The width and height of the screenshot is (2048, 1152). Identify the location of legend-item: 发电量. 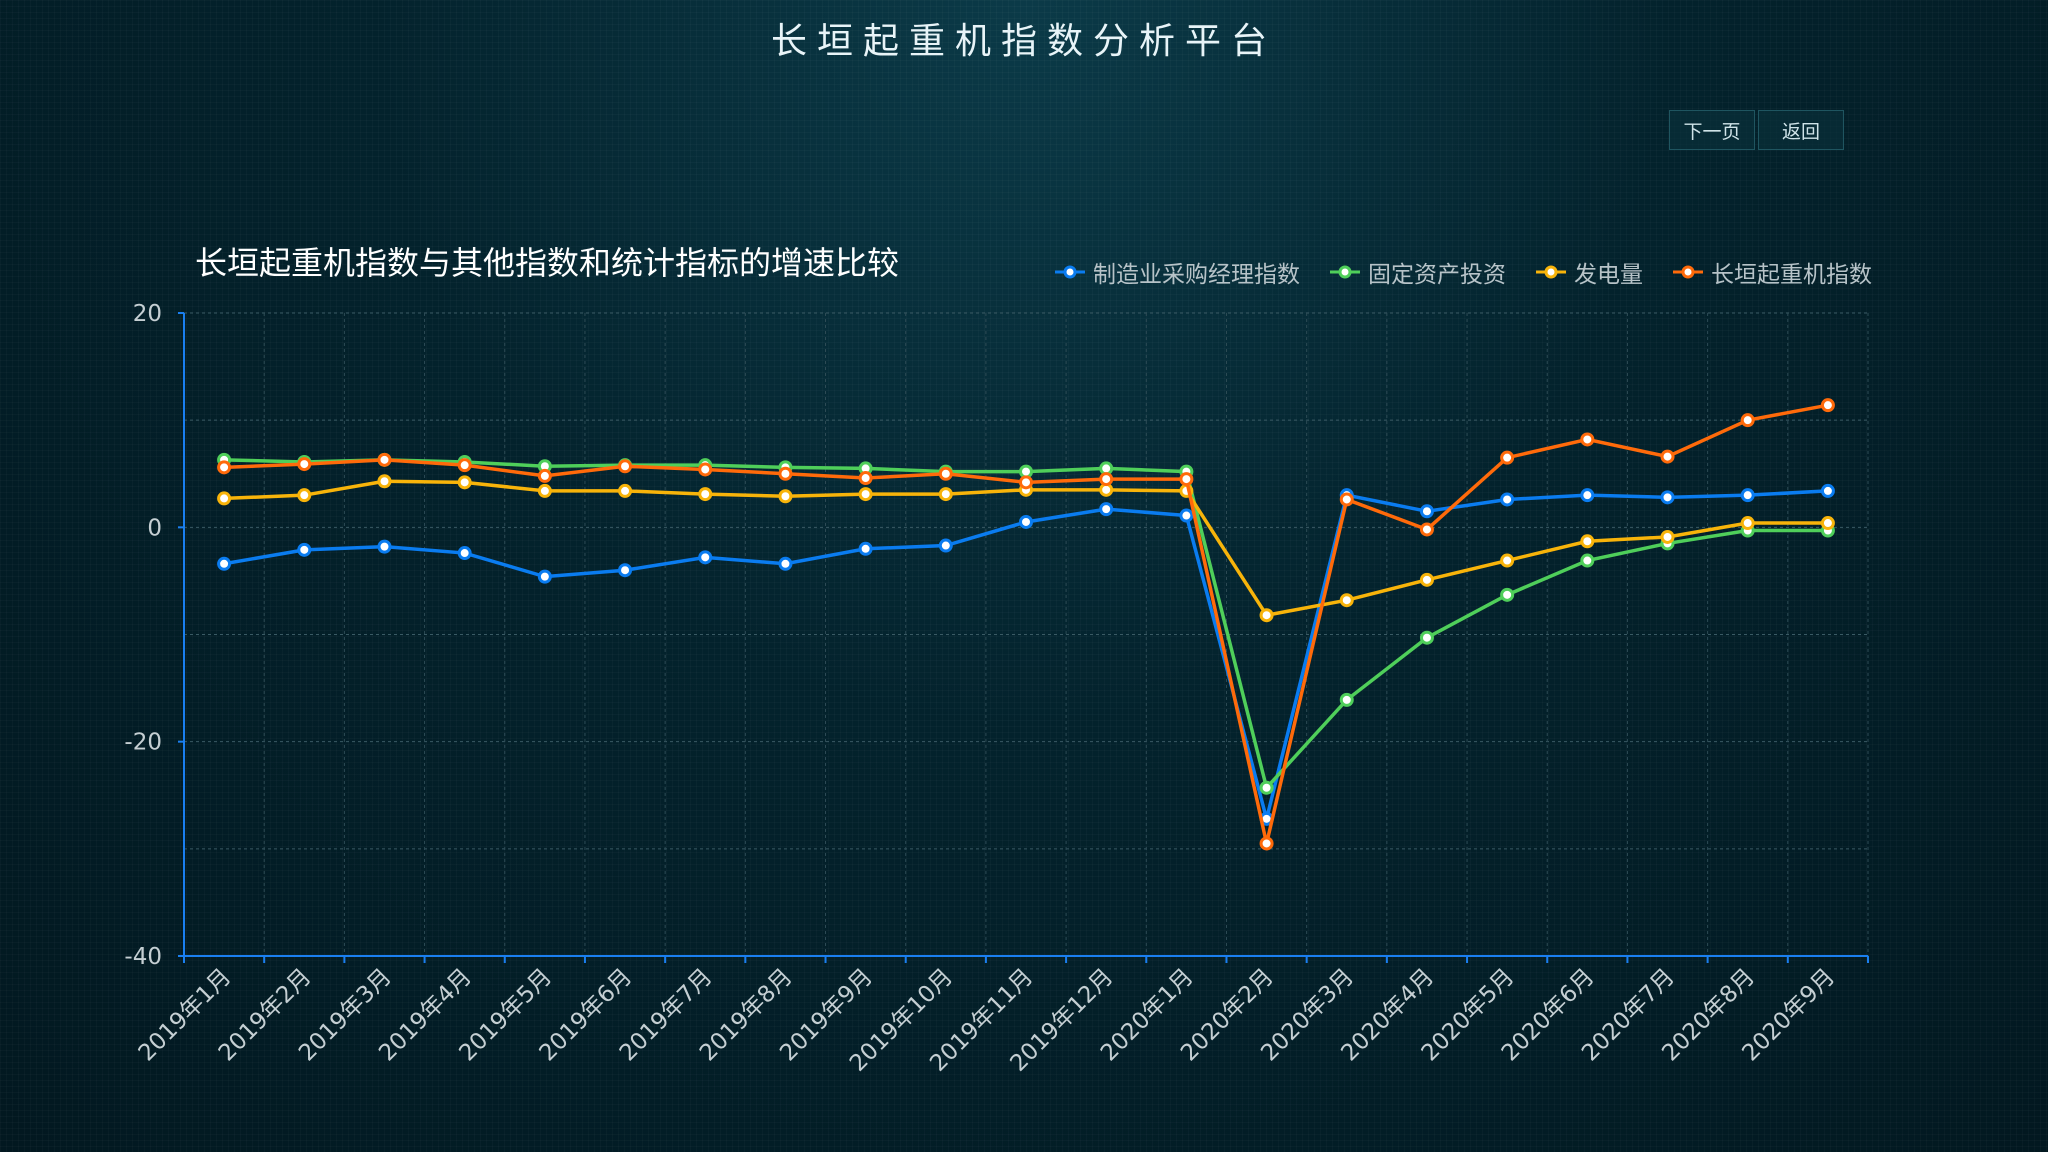
(1589, 272).